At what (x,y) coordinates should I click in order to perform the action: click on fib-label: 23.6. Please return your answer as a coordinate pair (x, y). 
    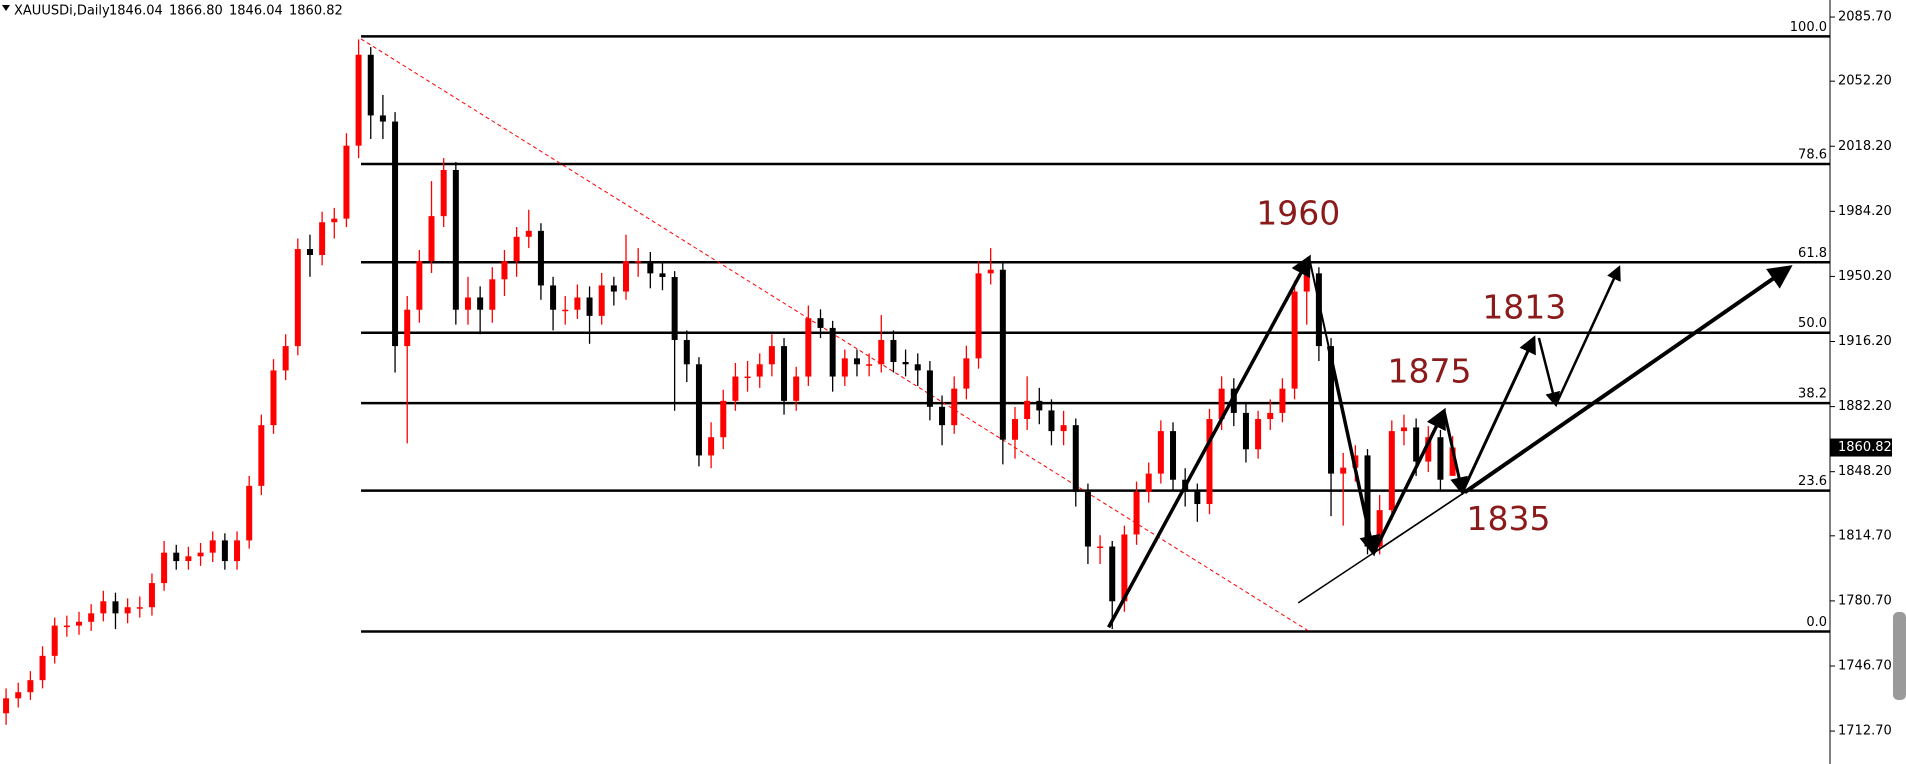
    Looking at the image, I should click on (1812, 481).